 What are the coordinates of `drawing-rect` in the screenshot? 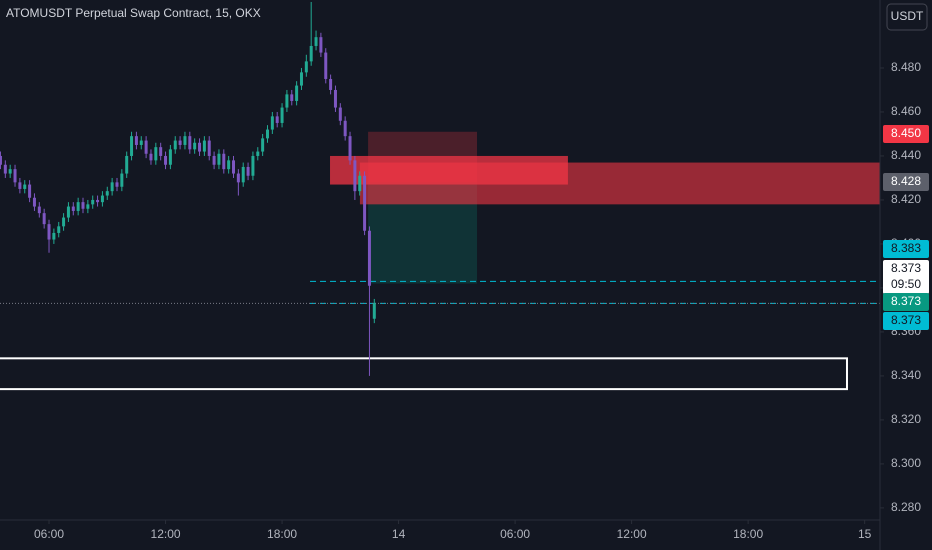 It's located at (424, 374).